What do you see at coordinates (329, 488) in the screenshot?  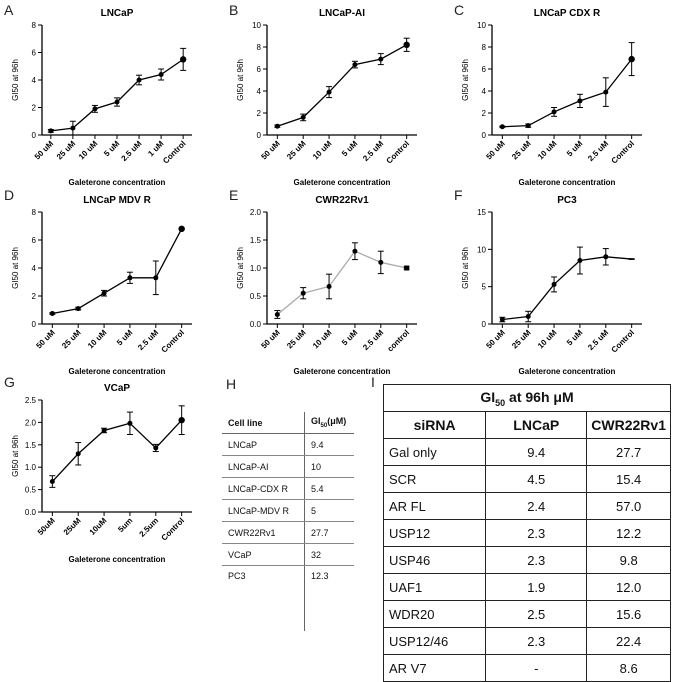 I see `cell-line-value: 5.4` at bounding box center [329, 488].